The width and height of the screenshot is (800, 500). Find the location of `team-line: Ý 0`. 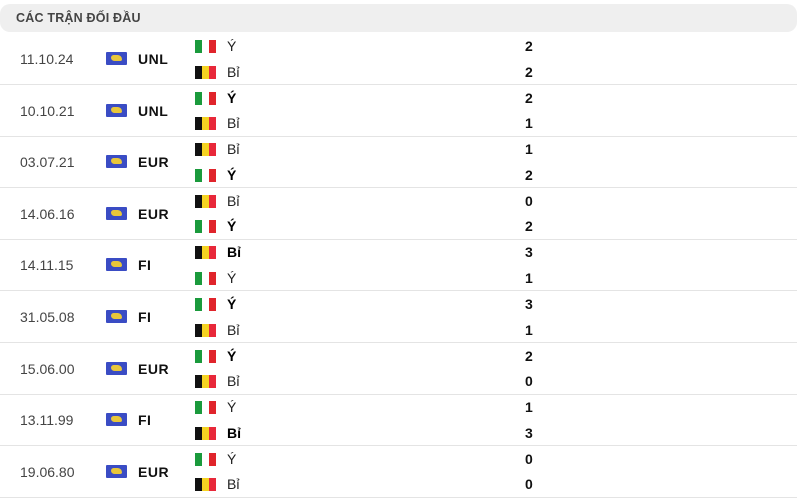

team-line: Ý 0 is located at coordinates (365, 459).